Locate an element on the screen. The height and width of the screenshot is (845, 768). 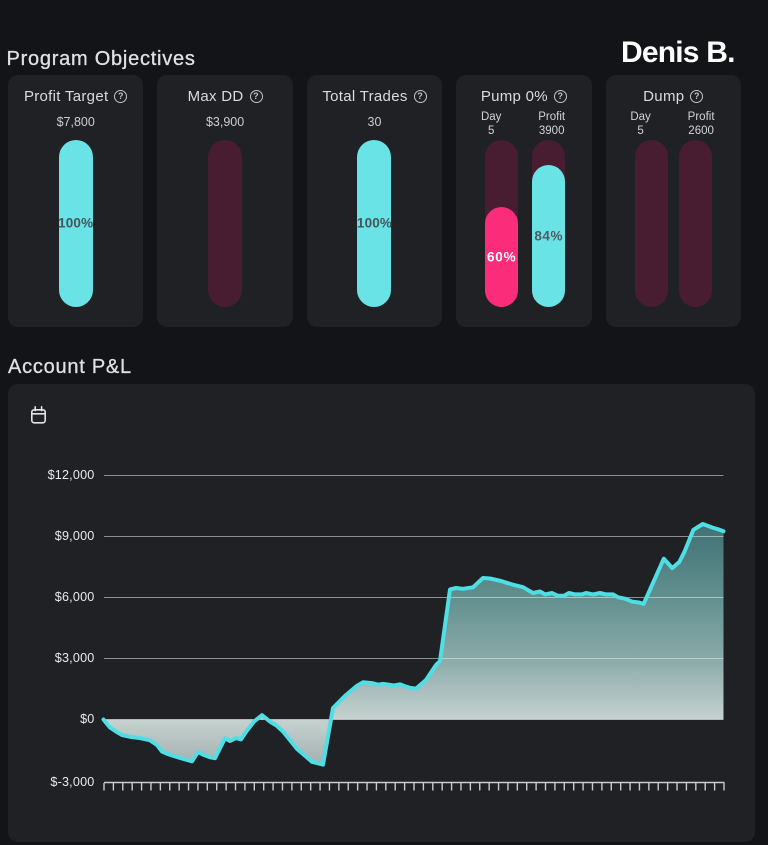
svg-text: $3,000 is located at coordinates (75, 658).